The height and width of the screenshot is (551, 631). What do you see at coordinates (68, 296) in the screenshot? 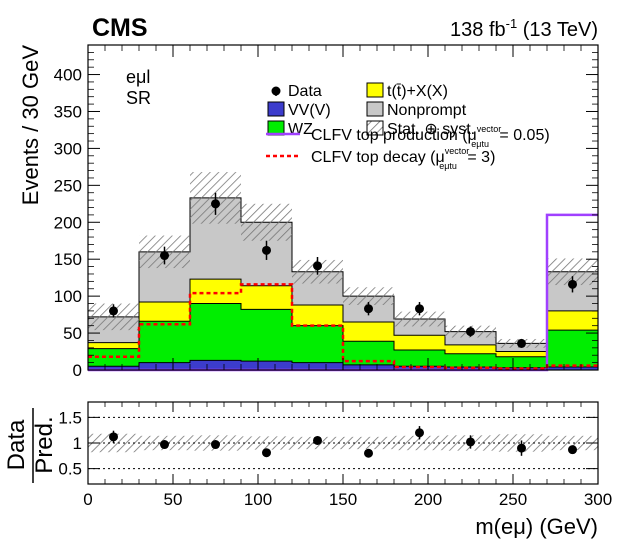
I see `y-tick-label-2: 100` at bounding box center [68, 296].